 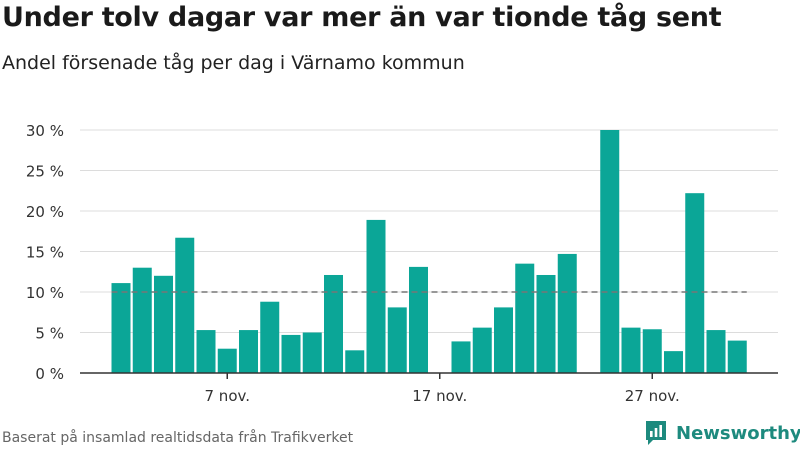 I want to click on x-tick-label: 17 nov., so click(x=439, y=396).